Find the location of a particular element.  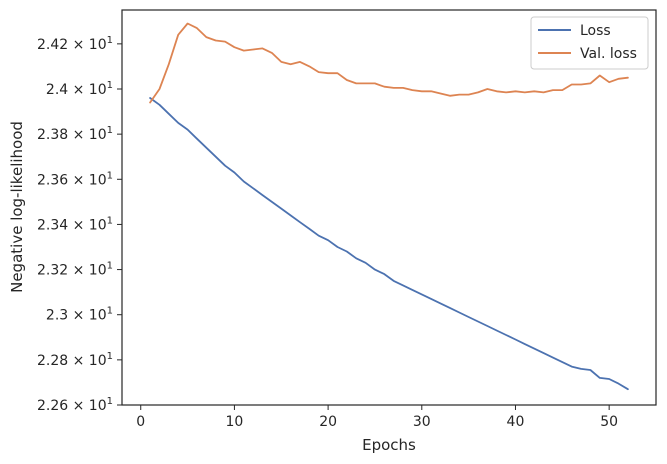

x-tick-label: 20 is located at coordinates (328, 422).